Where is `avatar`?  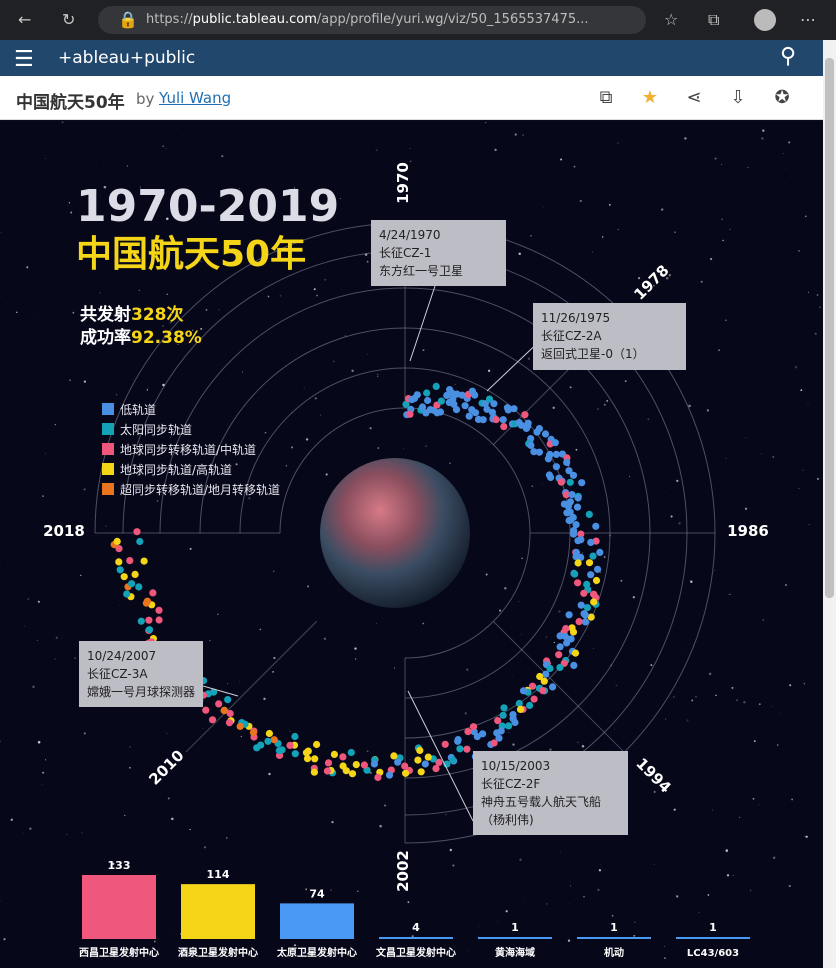 avatar is located at coordinates (765, 20).